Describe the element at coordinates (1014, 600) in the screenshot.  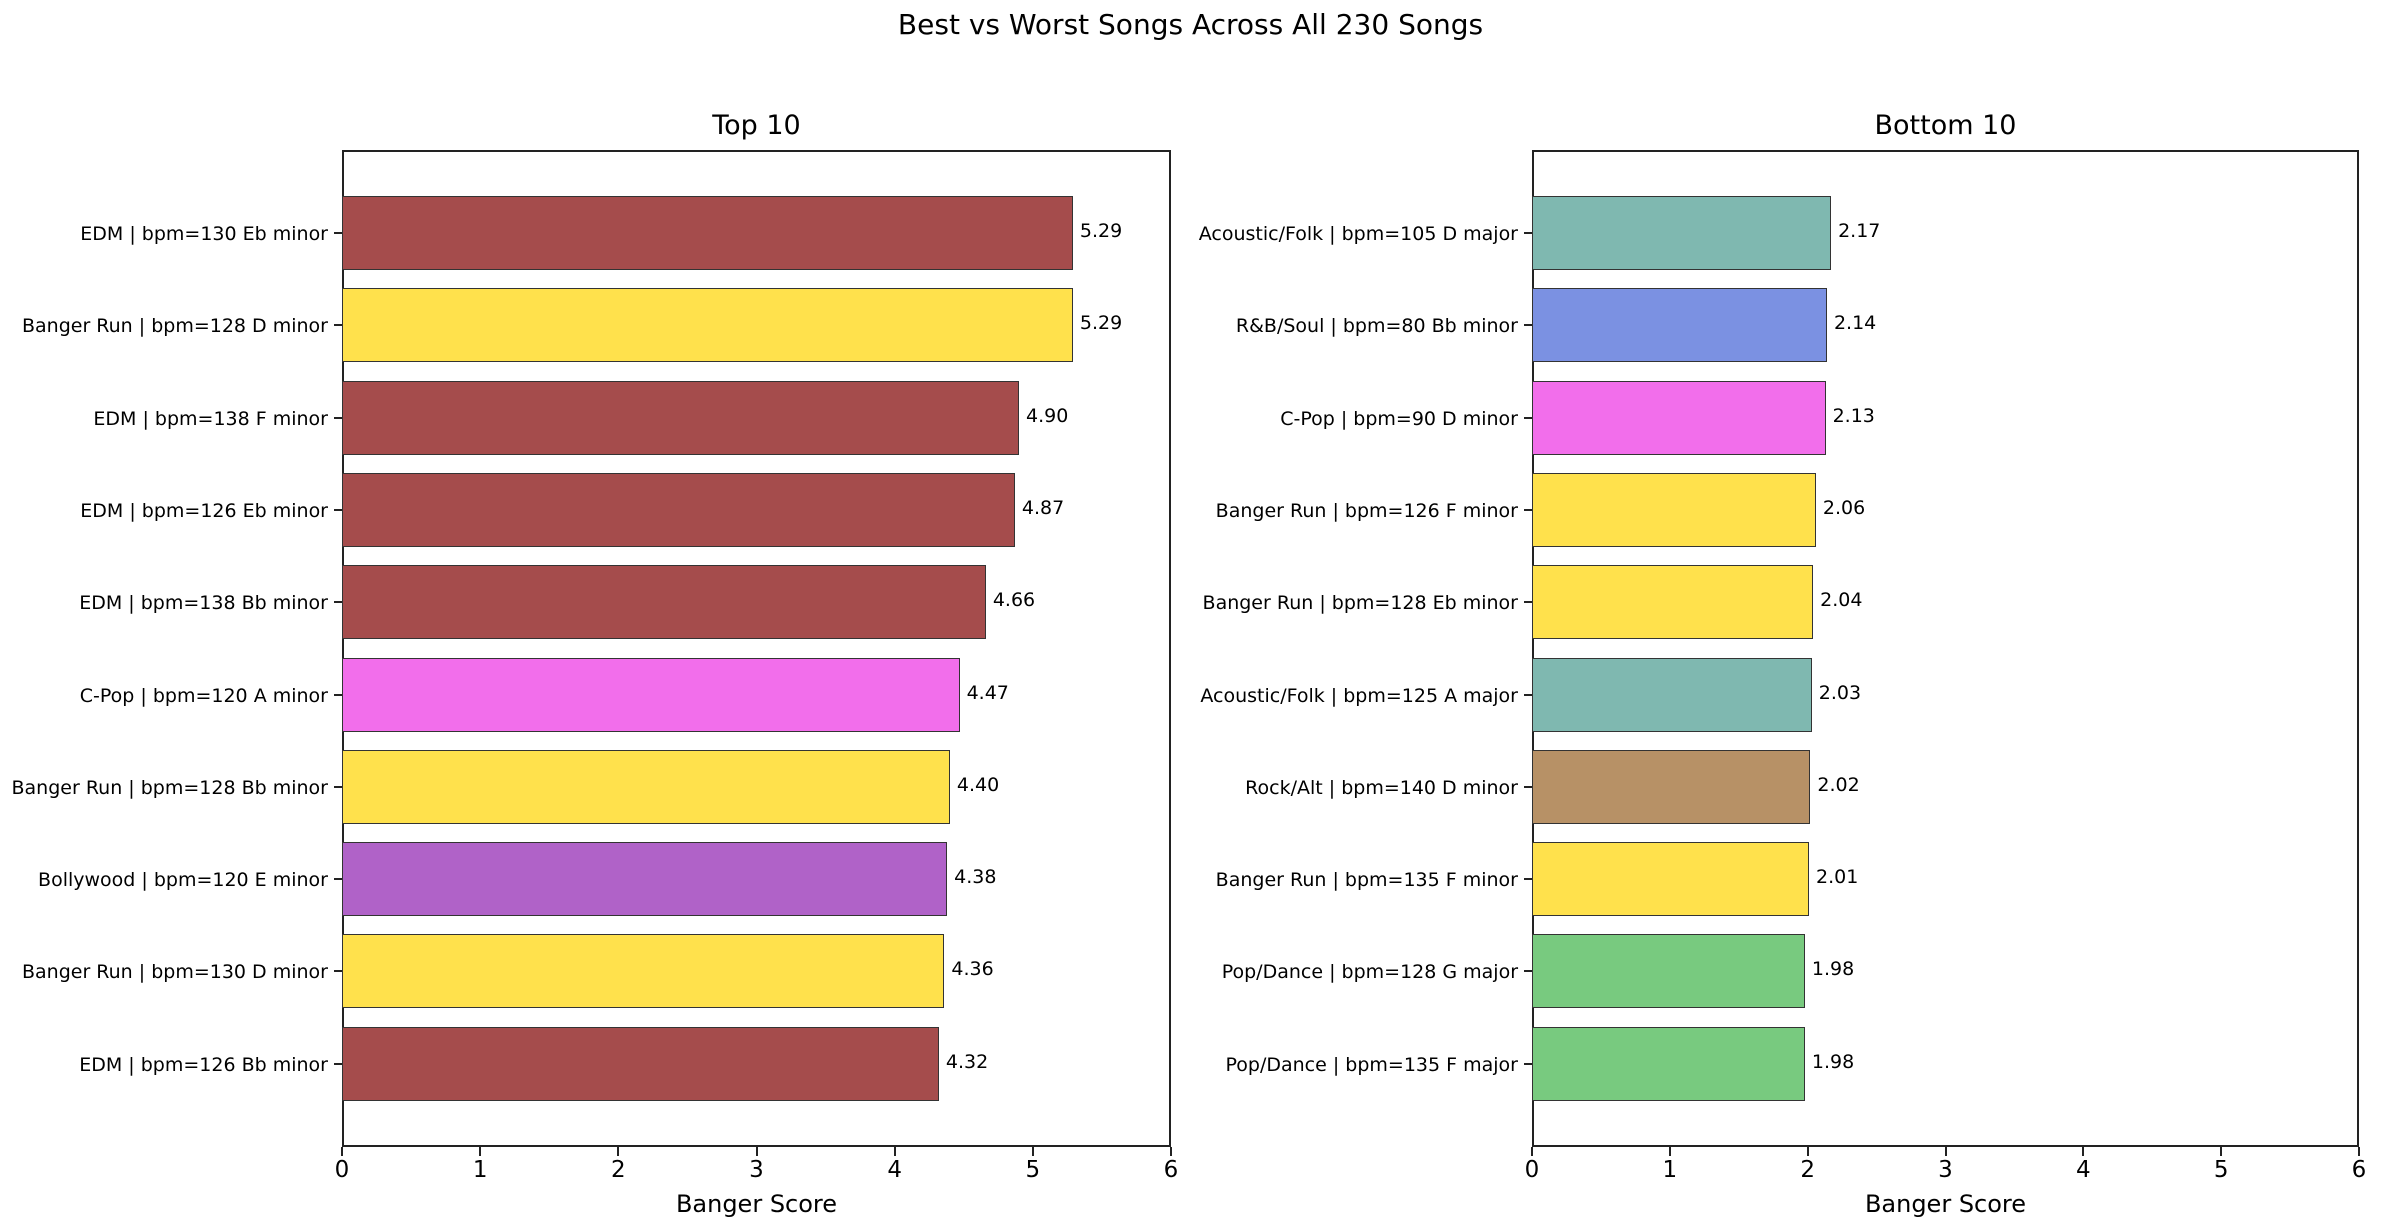
I see `bar-value-label: 4.66` at that location.